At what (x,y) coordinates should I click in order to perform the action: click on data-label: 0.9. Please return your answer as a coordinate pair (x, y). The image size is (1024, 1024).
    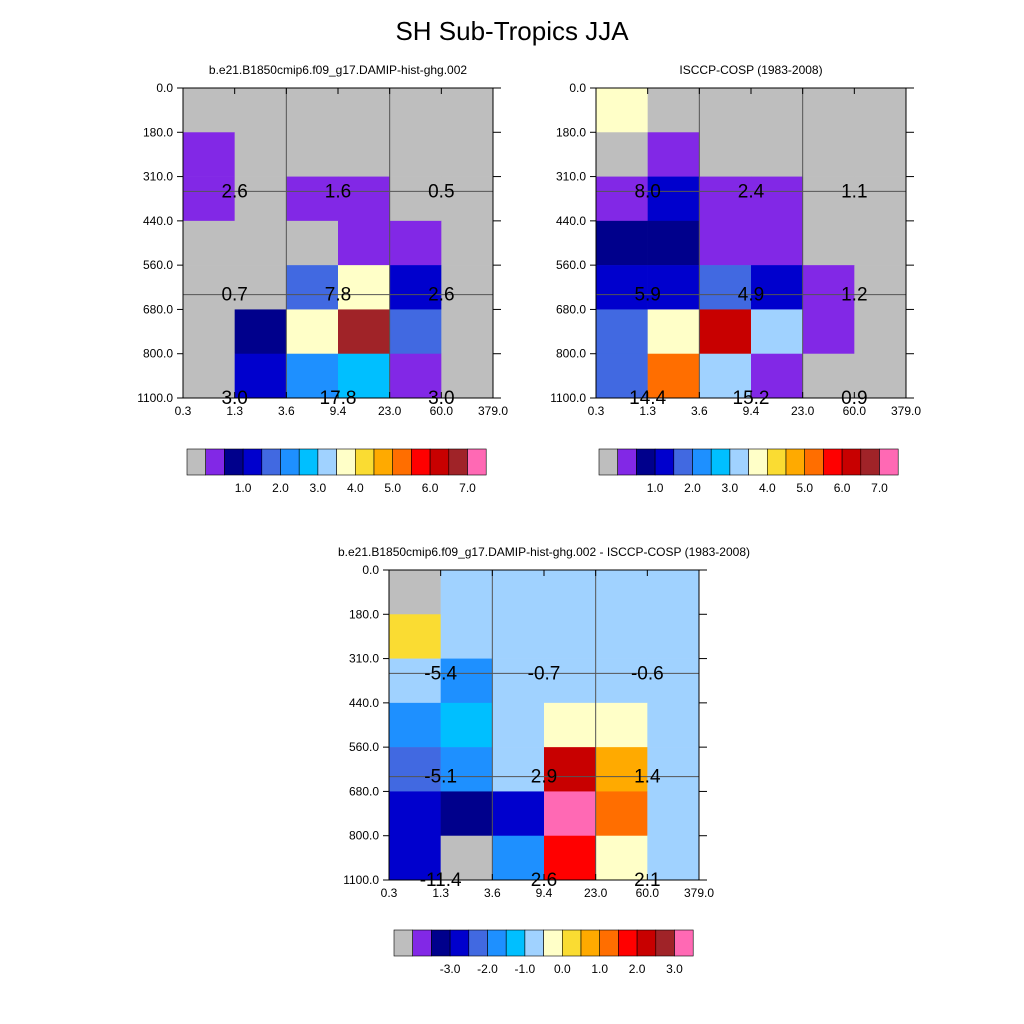
    Looking at the image, I should click on (854, 398).